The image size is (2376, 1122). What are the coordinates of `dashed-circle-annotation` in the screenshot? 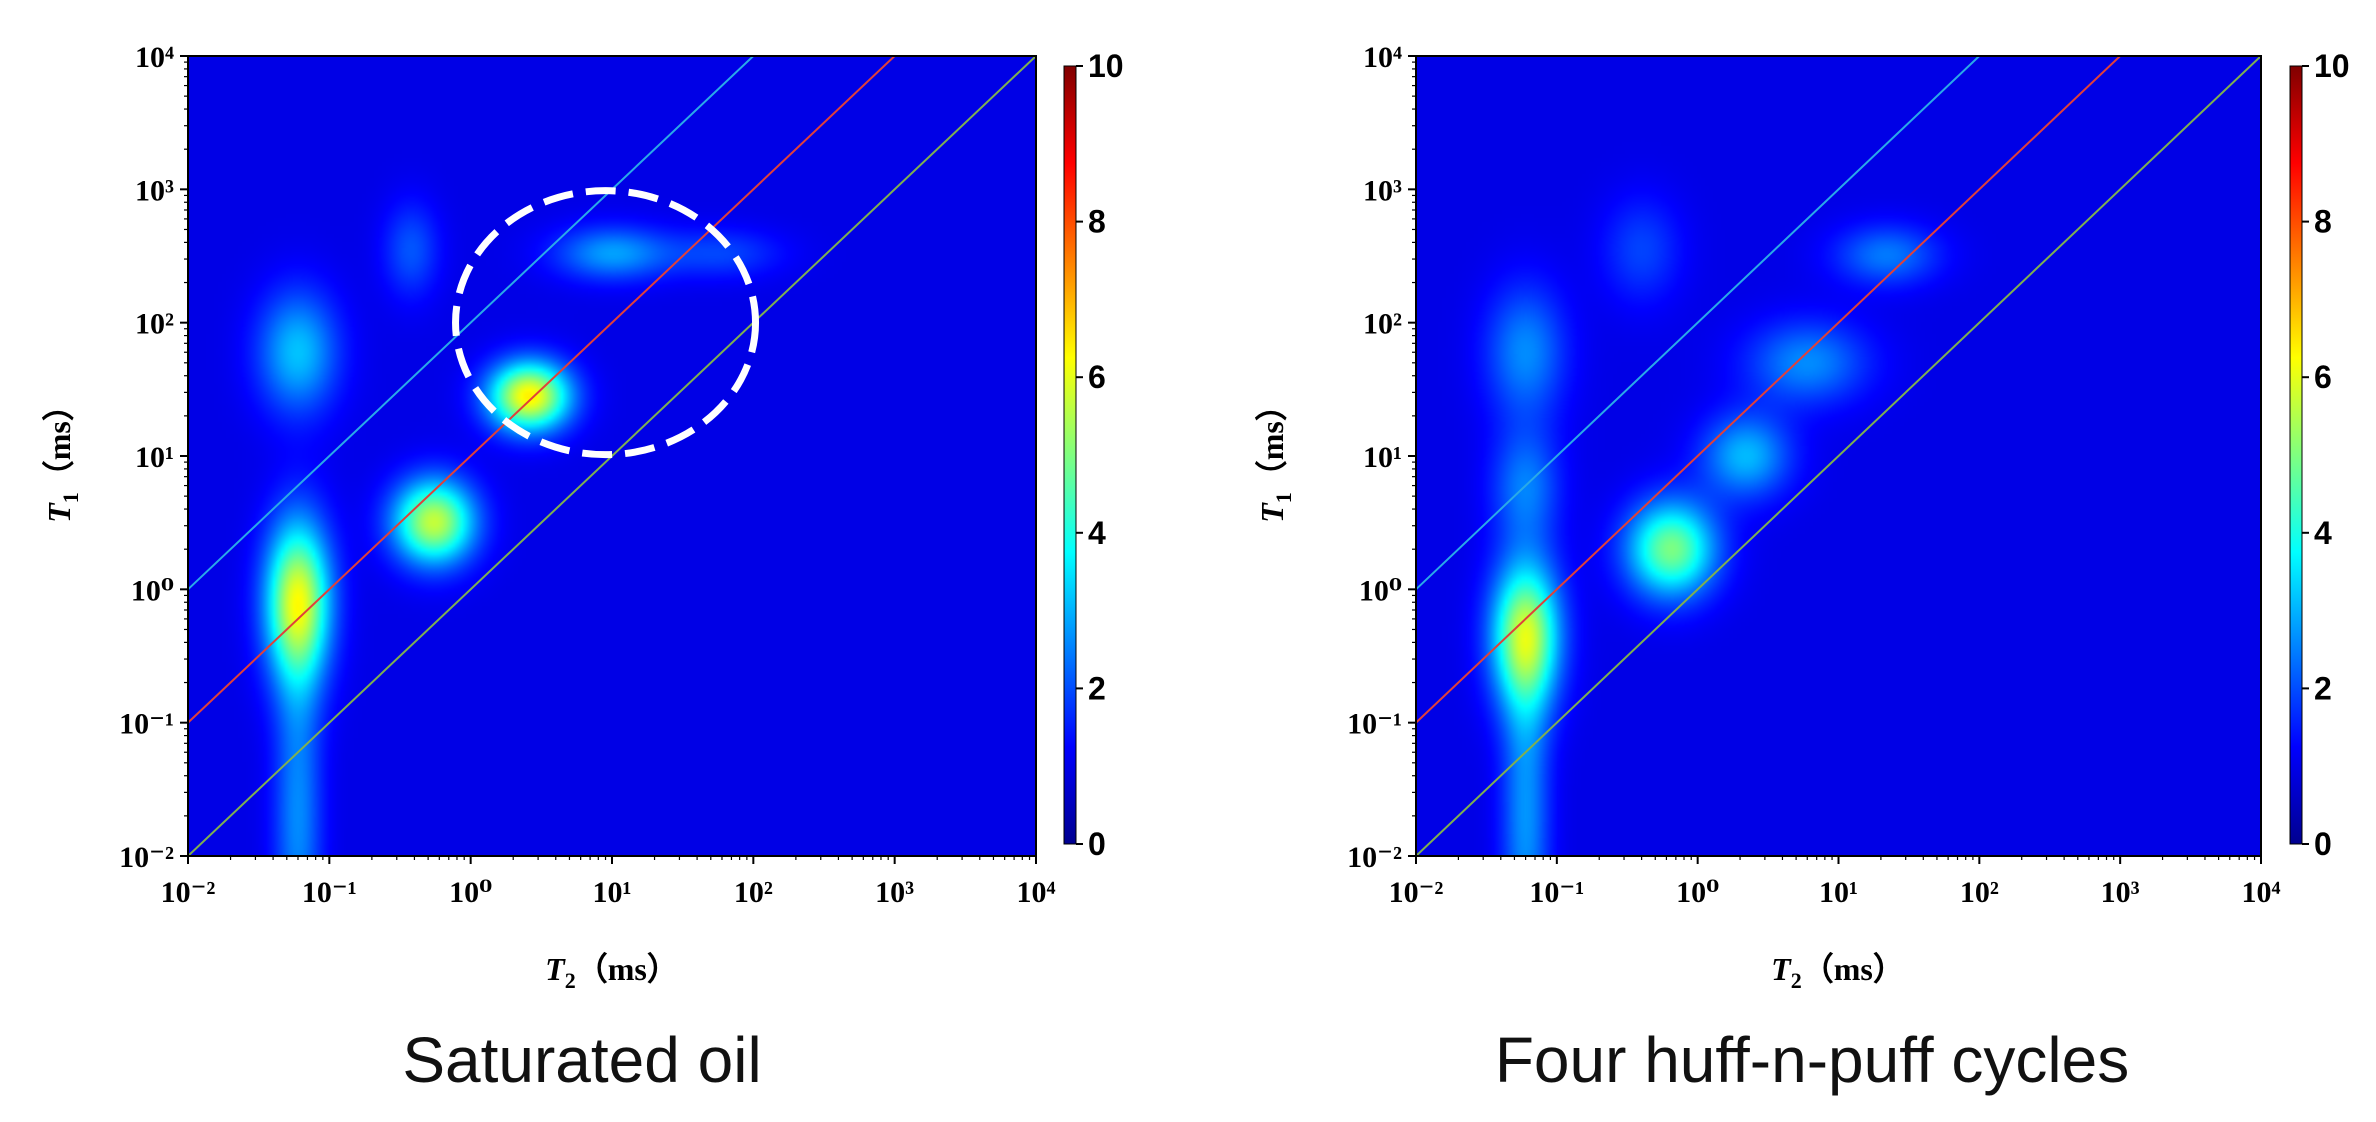 It's located at (606, 323).